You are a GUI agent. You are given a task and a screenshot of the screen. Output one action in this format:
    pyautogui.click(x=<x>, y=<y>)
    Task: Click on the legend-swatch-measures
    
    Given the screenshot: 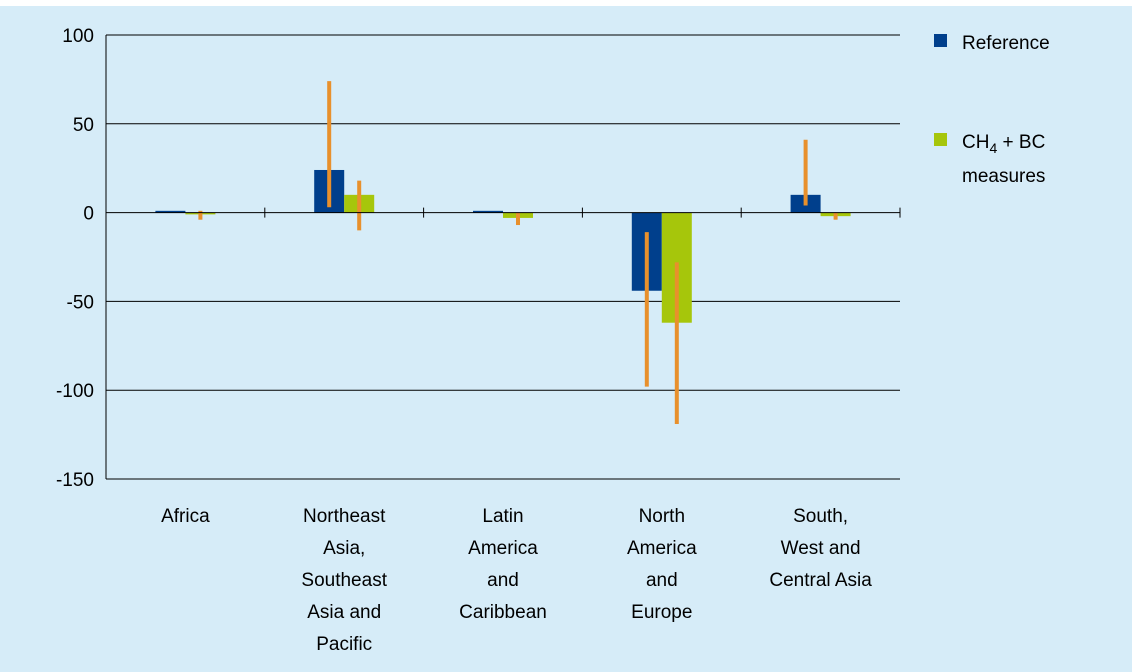 What is the action you would take?
    pyautogui.click(x=940, y=139)
    